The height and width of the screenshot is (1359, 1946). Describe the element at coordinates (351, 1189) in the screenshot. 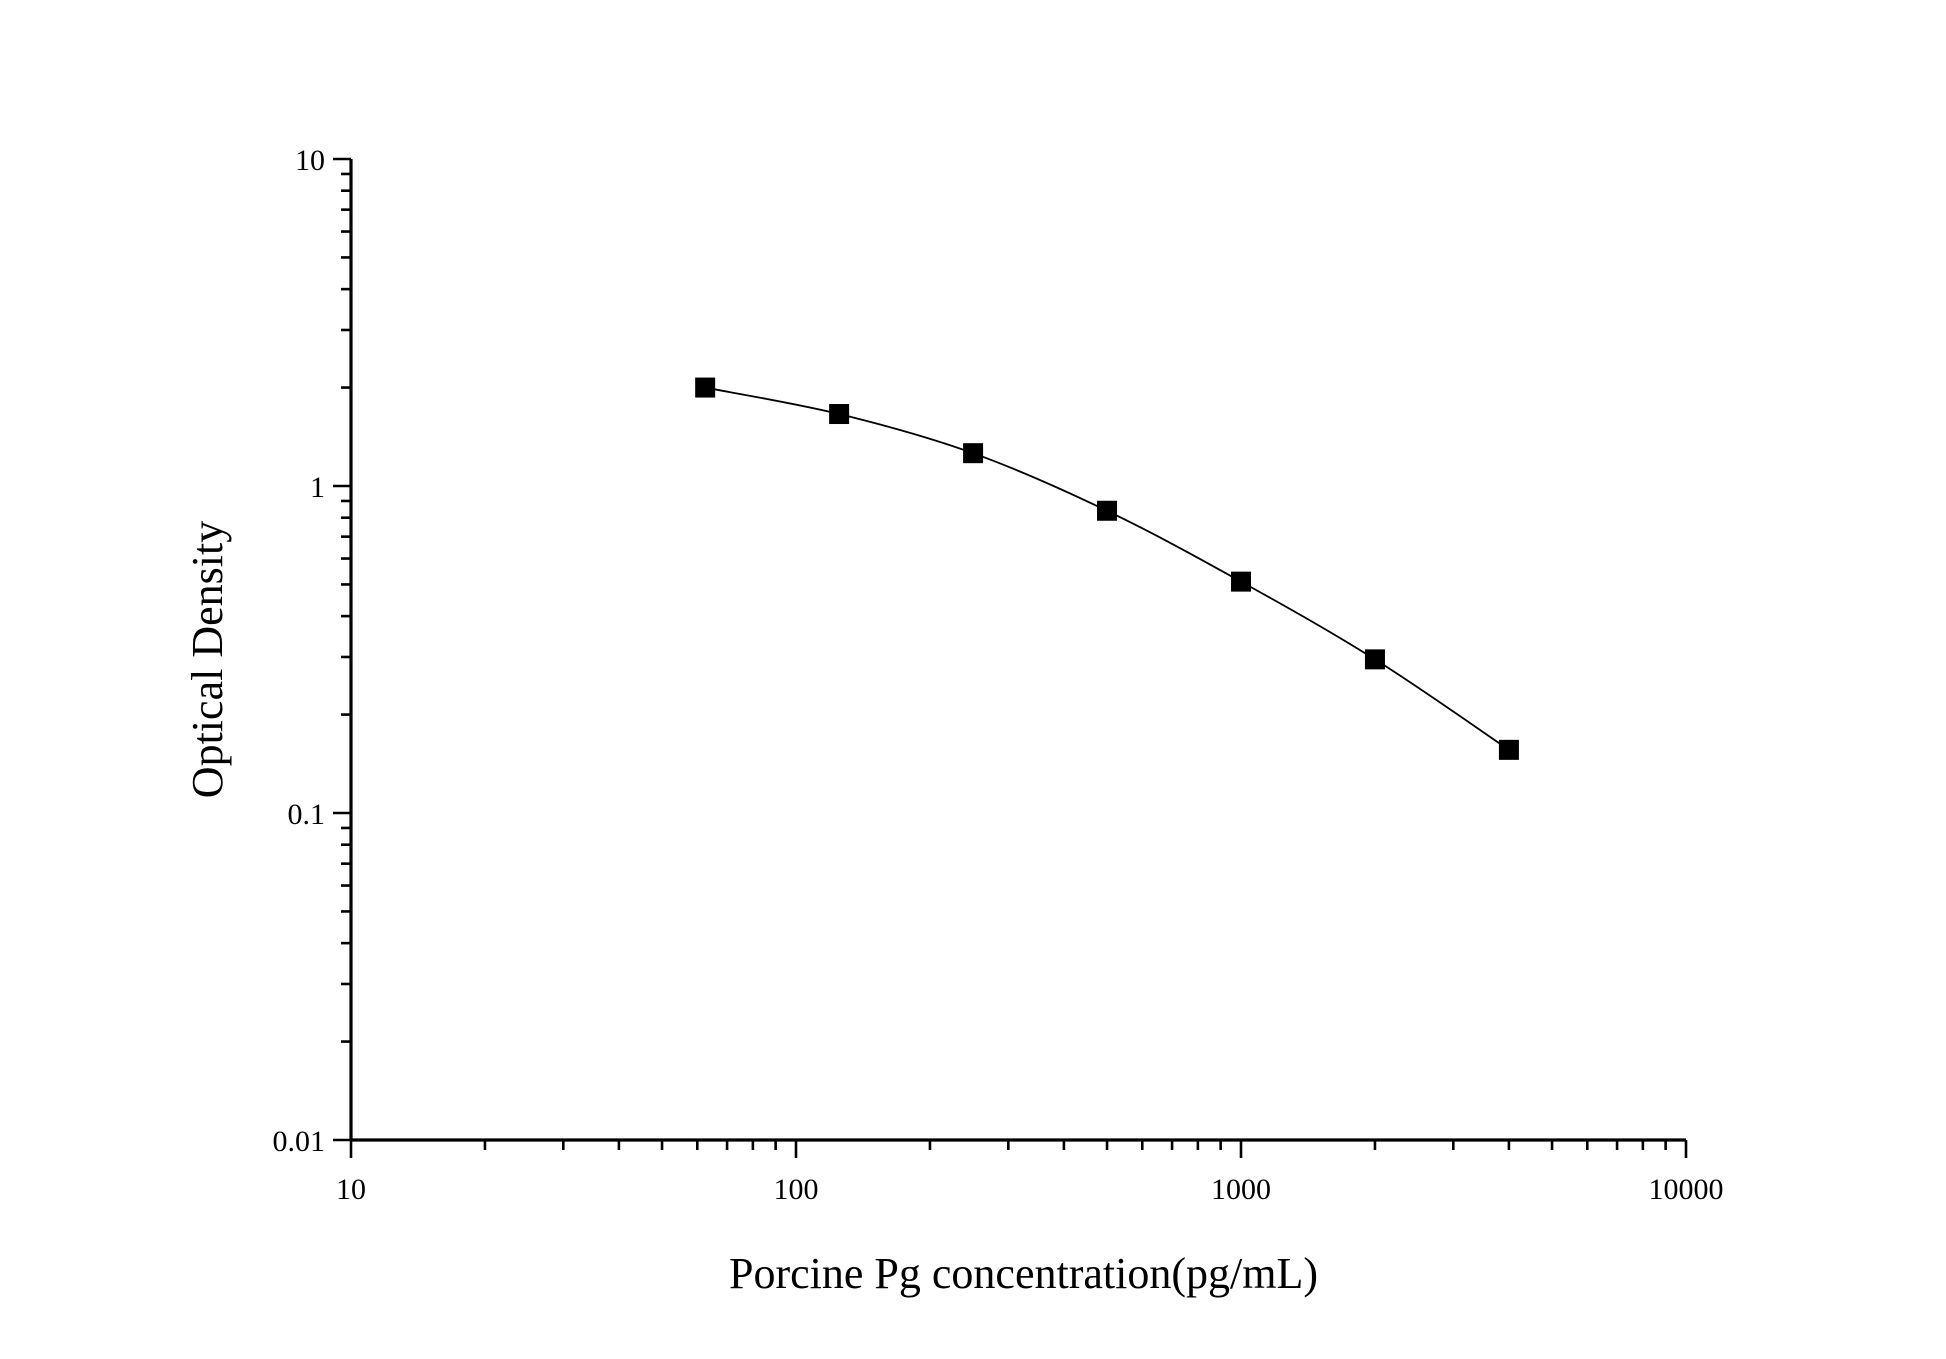

I see `x-tick-label: 10` at that location.